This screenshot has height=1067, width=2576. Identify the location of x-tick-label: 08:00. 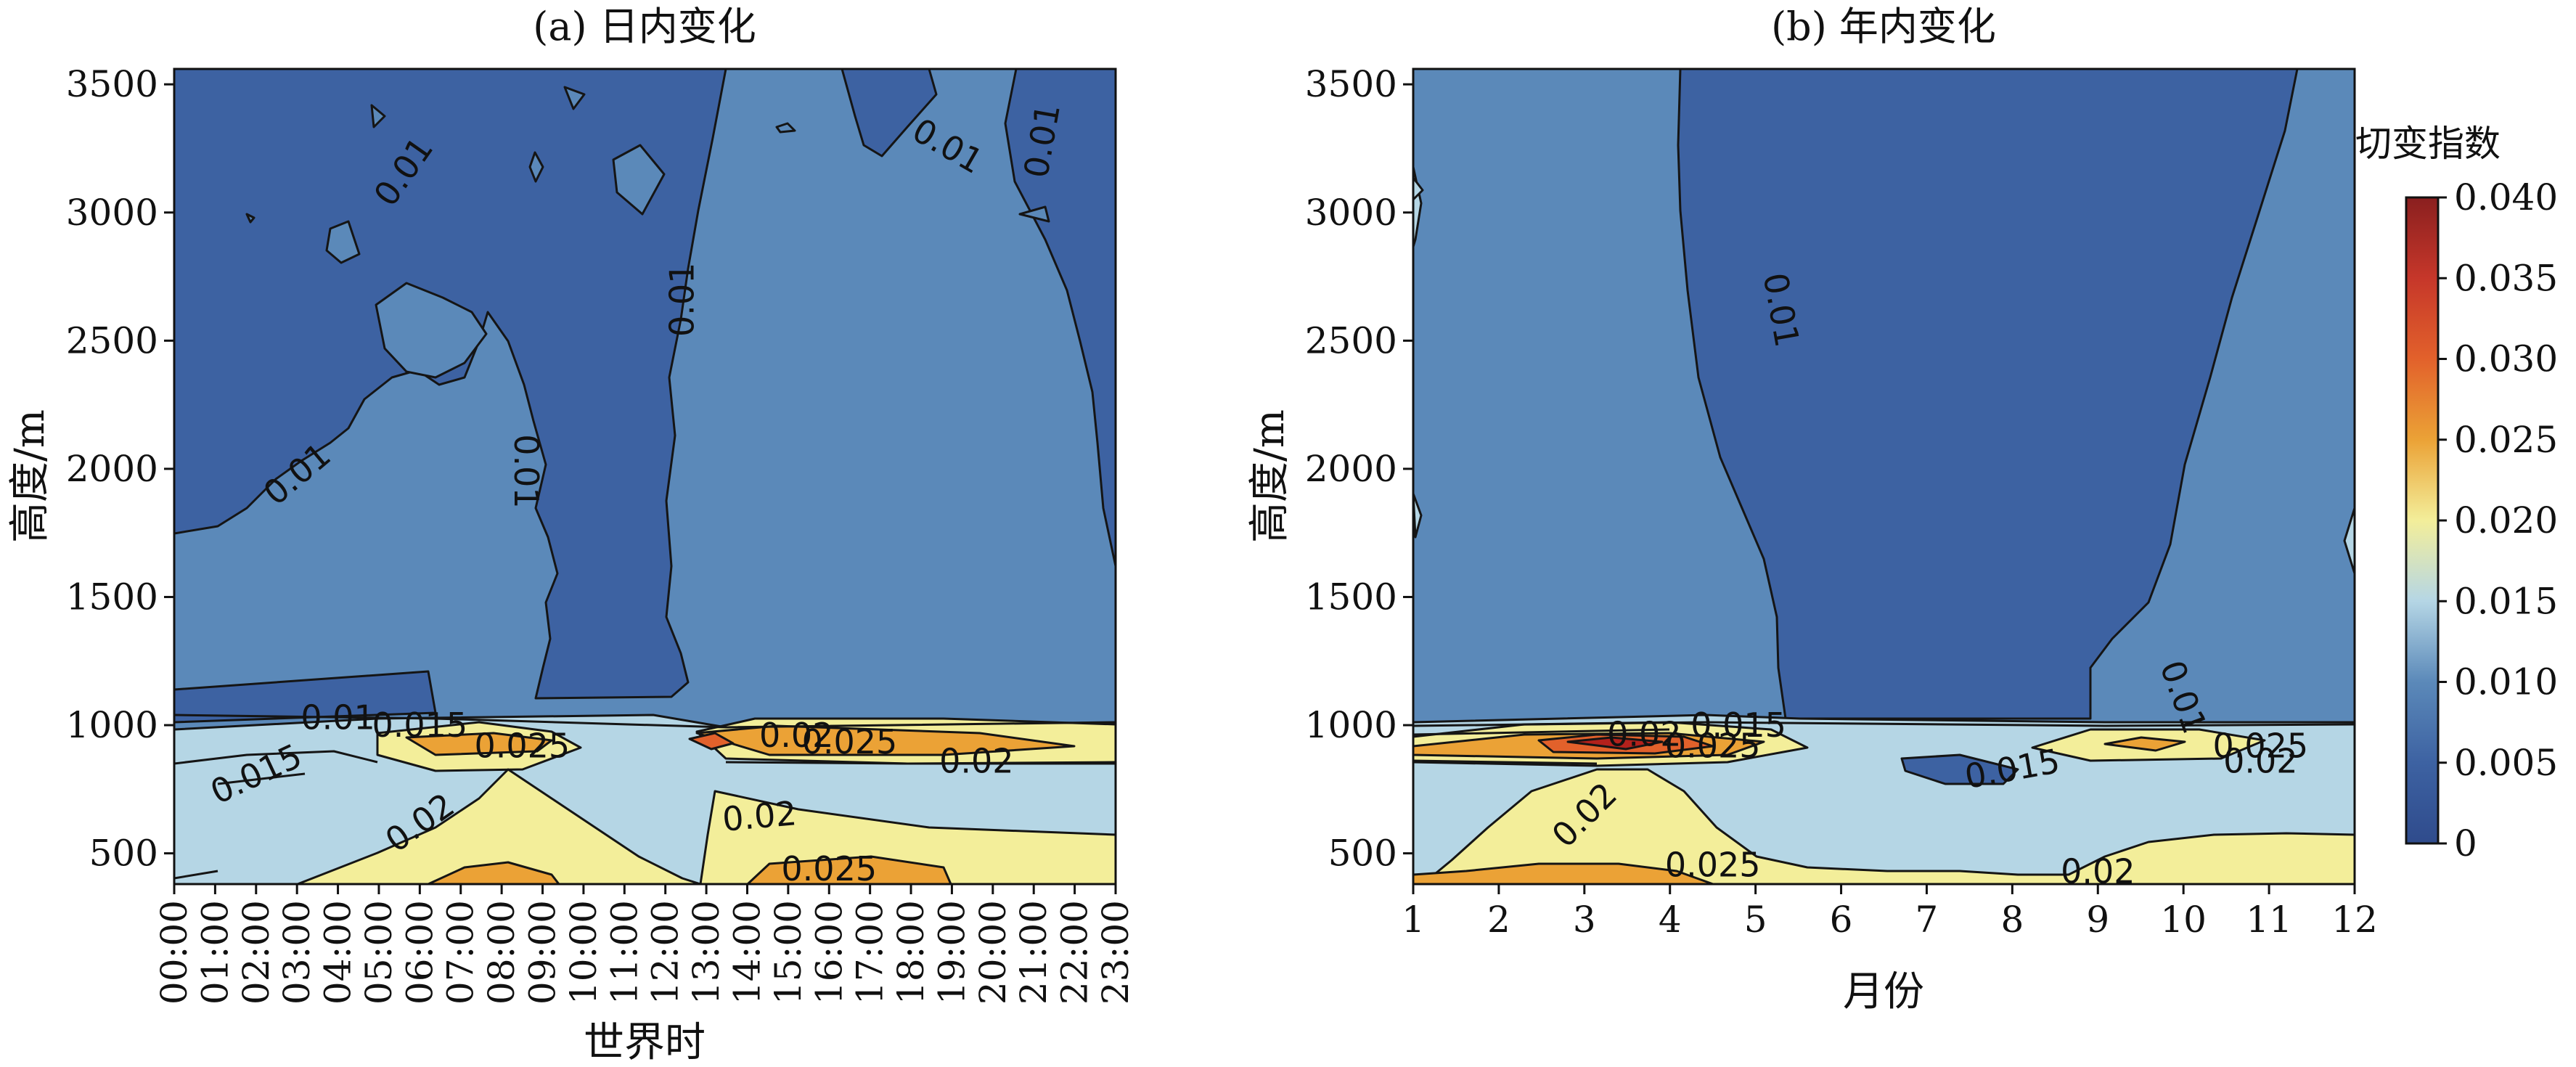
(502, 952).